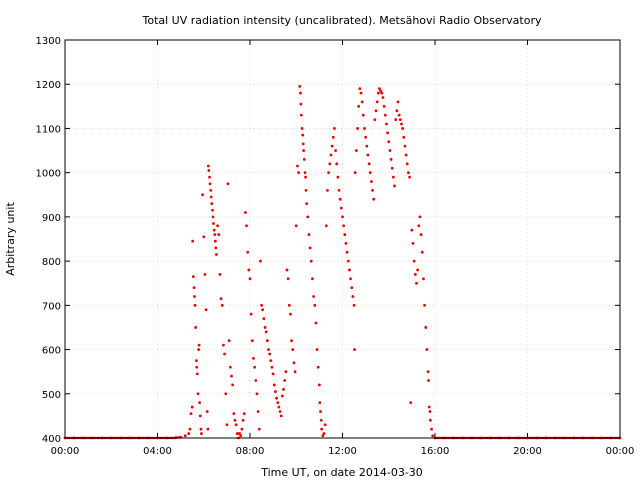  Describe the element at coordinates (157, 451) in the screenshot. I see `x-tick-label: 04:00` at that location.